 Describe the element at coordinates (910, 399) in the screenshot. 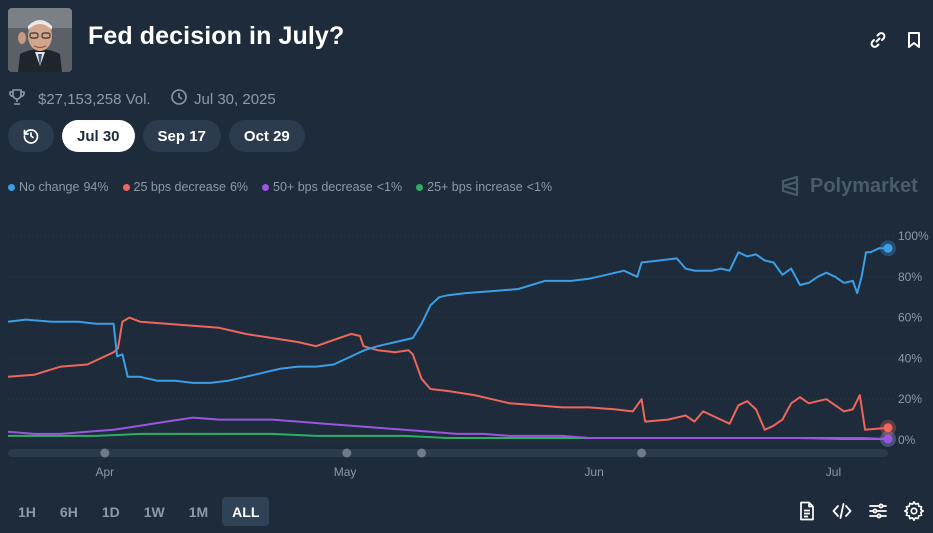

I see `y-tick-label: 20%` at that location.